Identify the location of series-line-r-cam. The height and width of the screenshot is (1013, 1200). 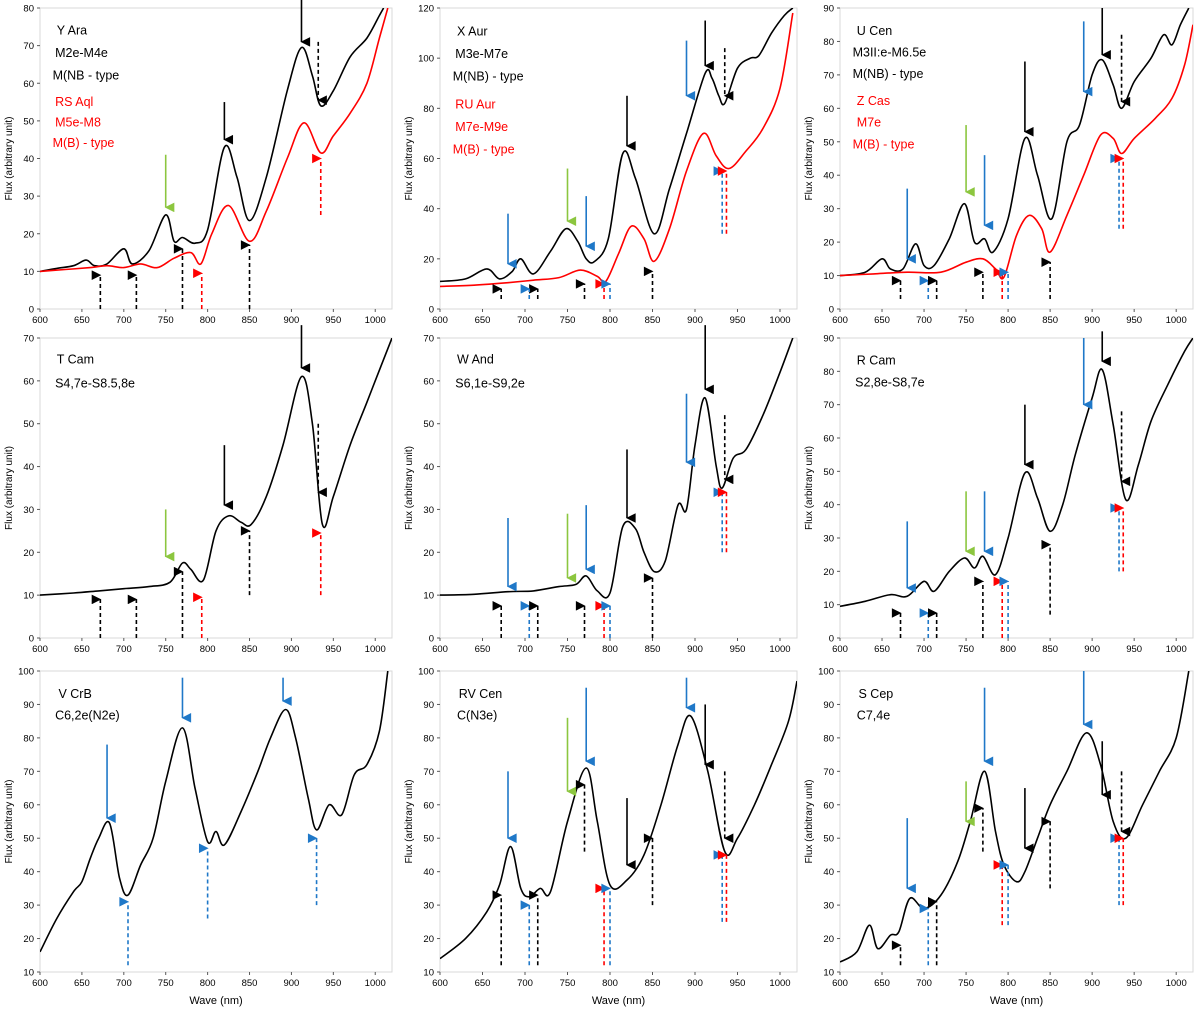
(1016, 473).